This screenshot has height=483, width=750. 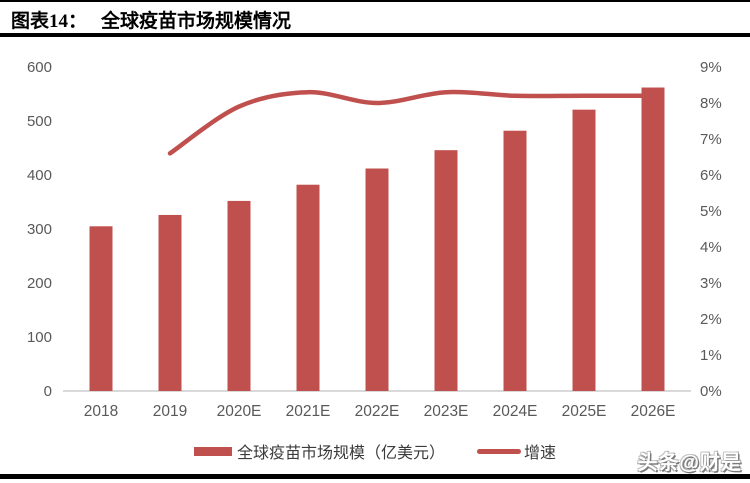 What do you see at coordinates (711, 319) in the screenshot?
I see `right-axis-tick: 2%` at bounding box center [711, 319].